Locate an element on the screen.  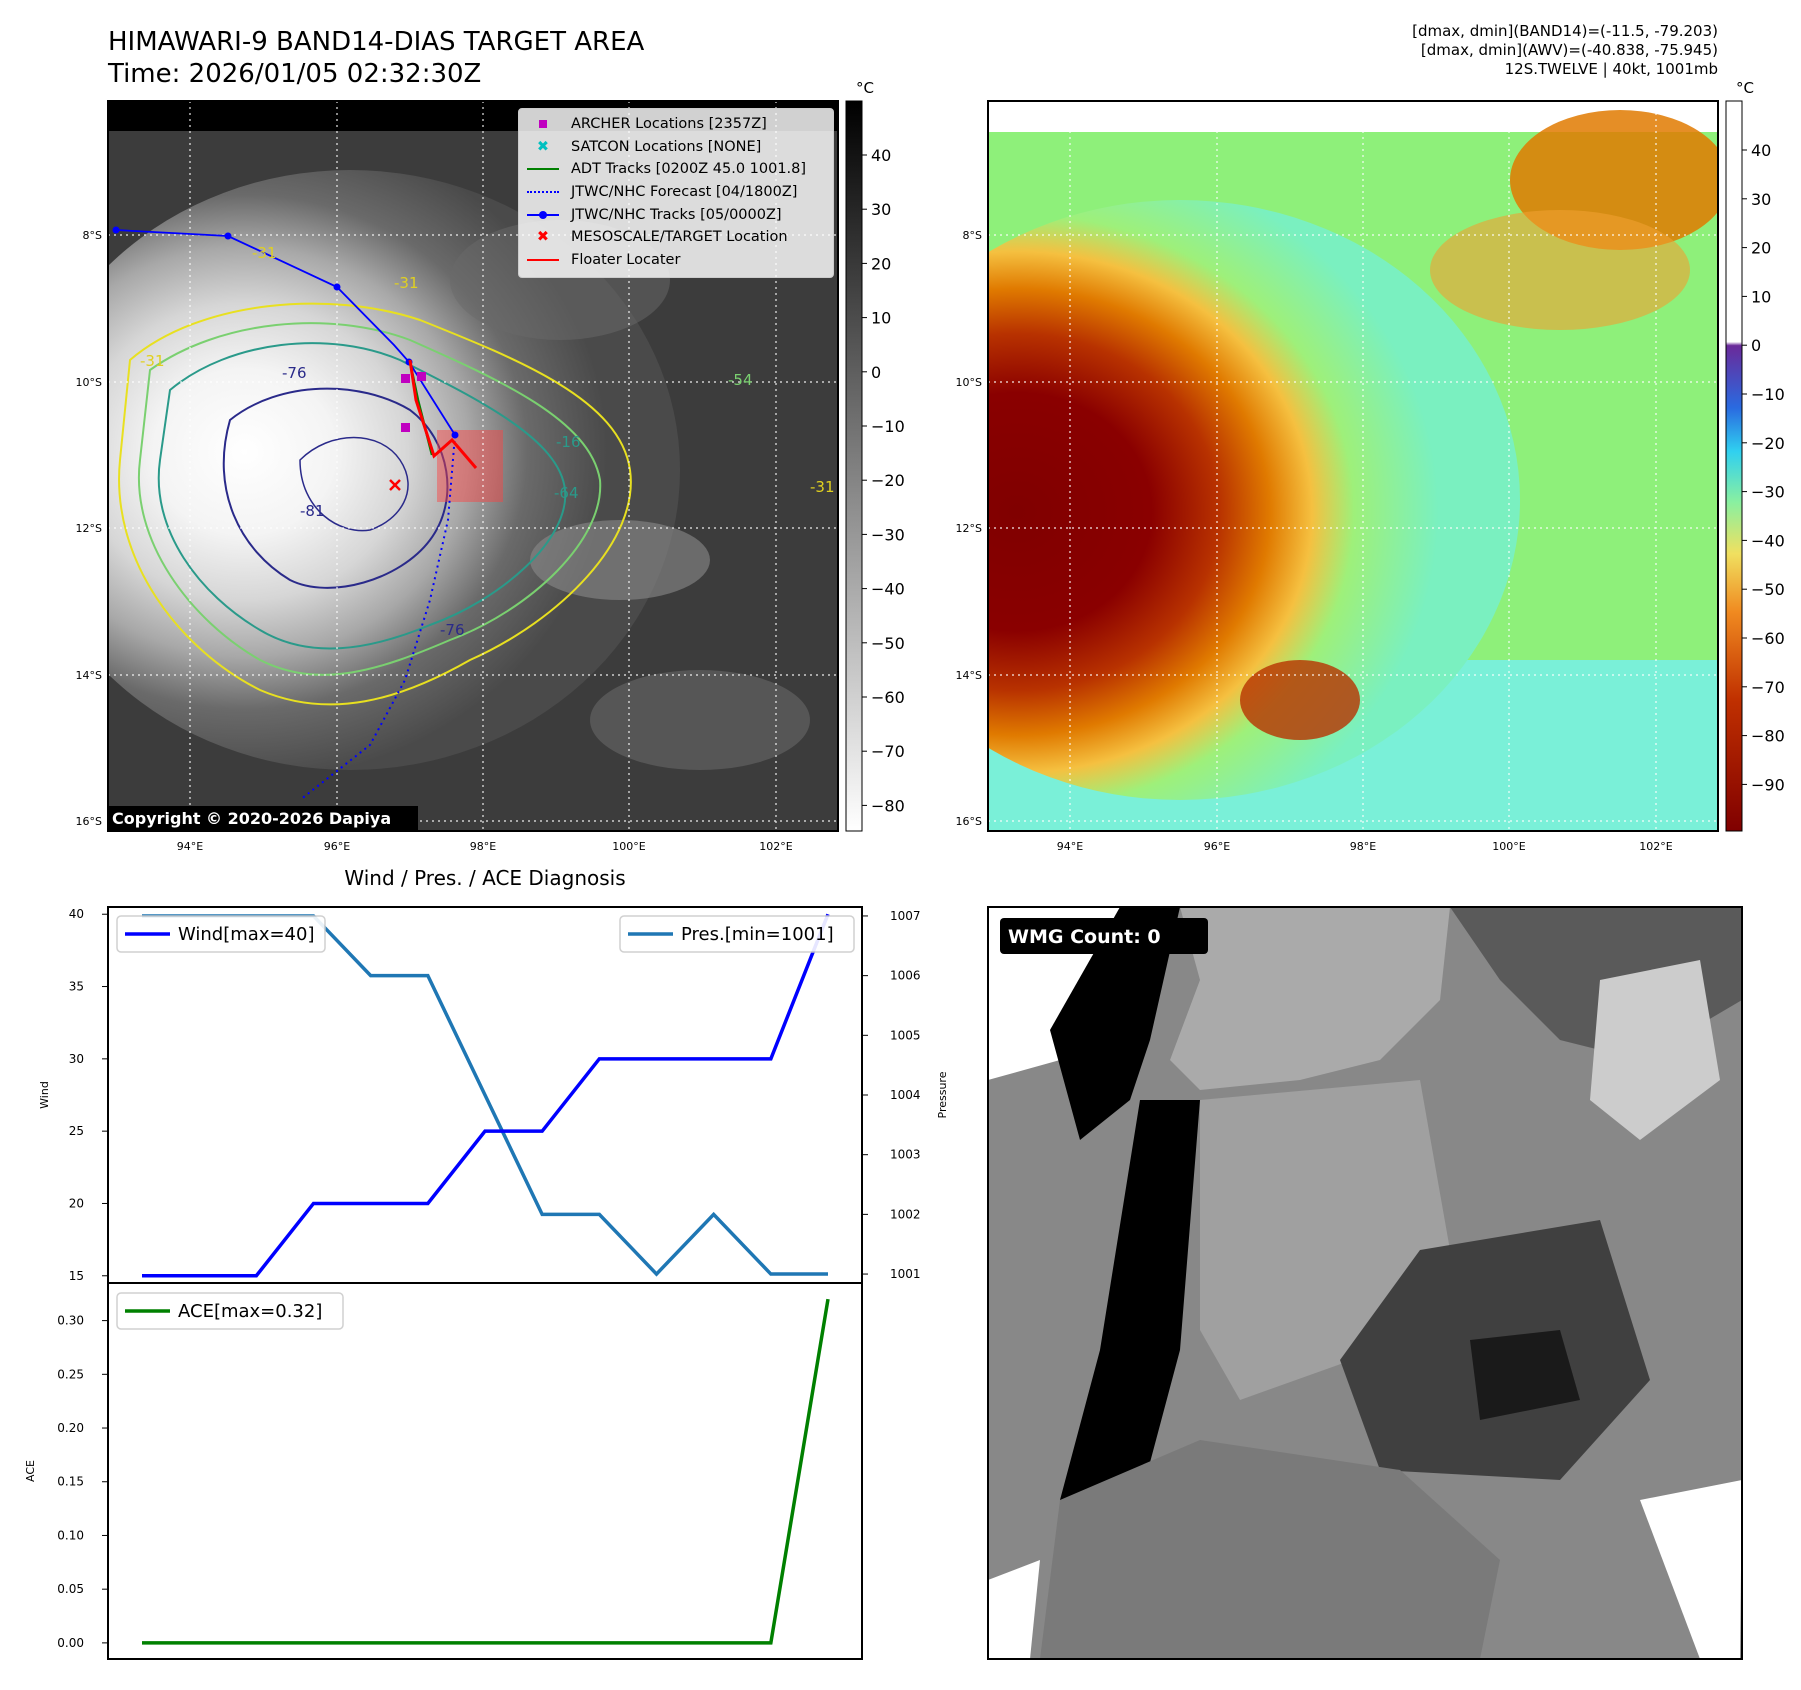
copyright-text: Copyright © 2020-2026 Dapiya is located at coordinates (251, 818).